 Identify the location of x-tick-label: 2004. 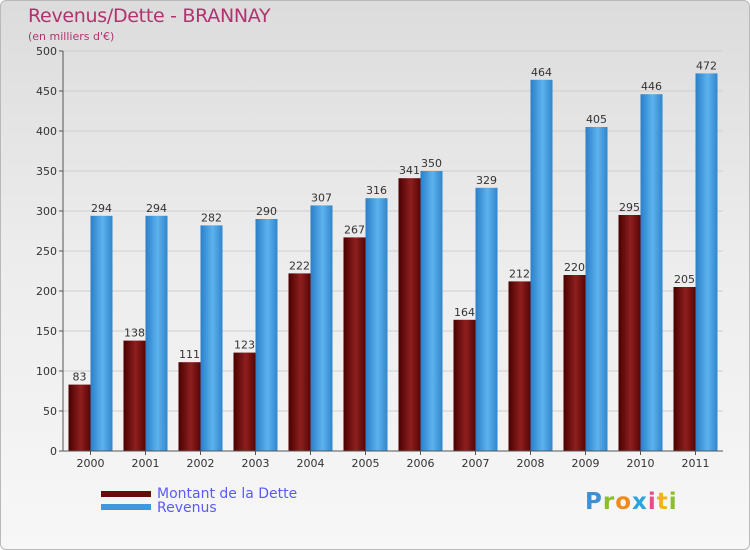
(311, 463).